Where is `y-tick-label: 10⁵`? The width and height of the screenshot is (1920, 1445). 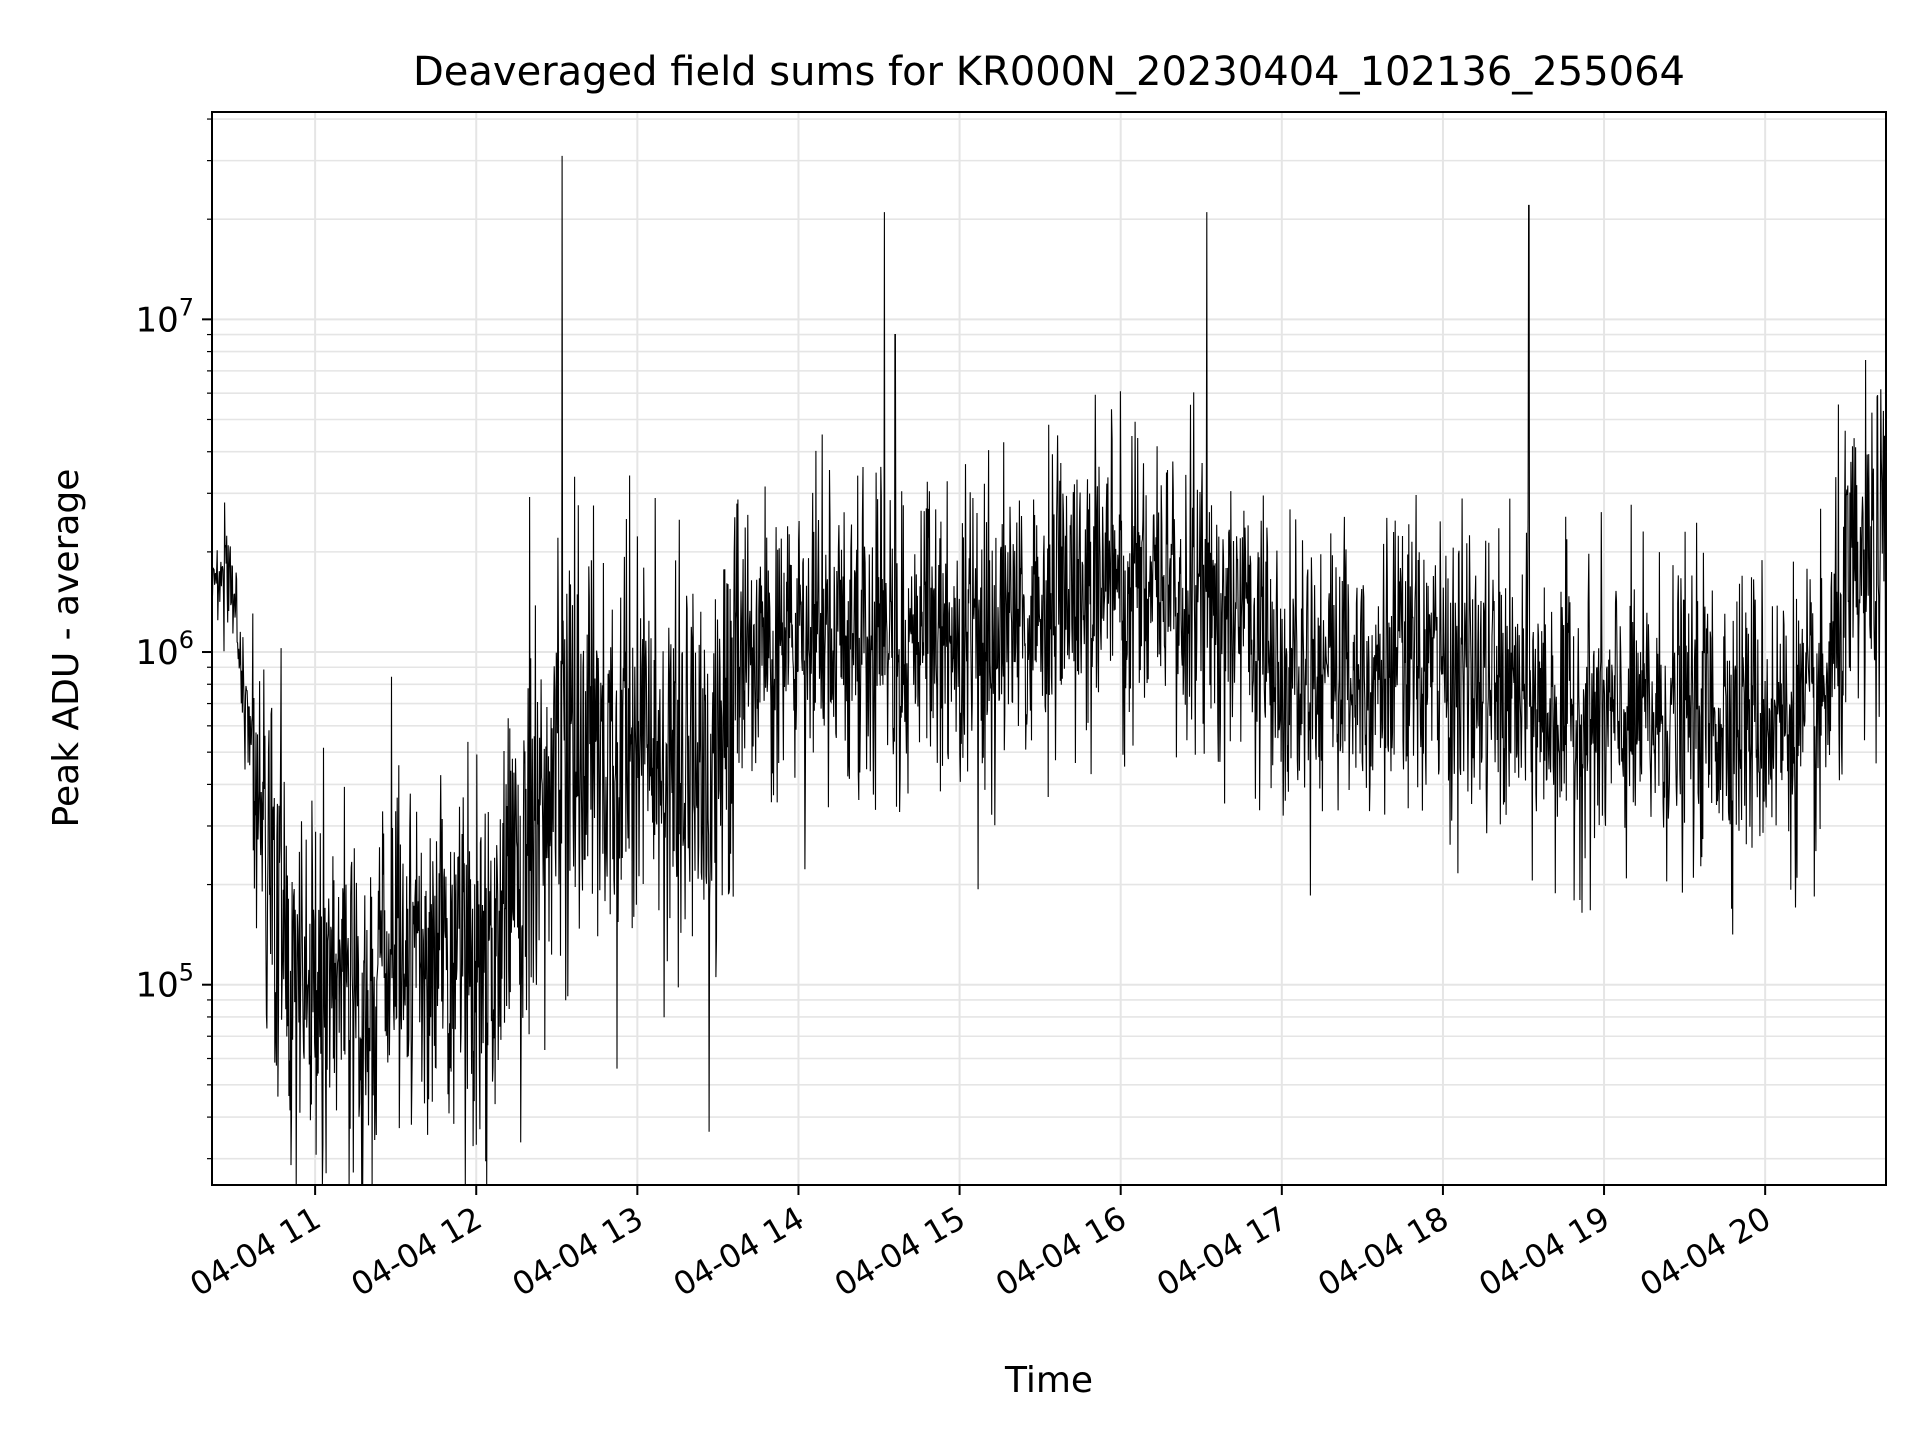 y-tick-label: 10⁵ is located at coordinates (164, 982).